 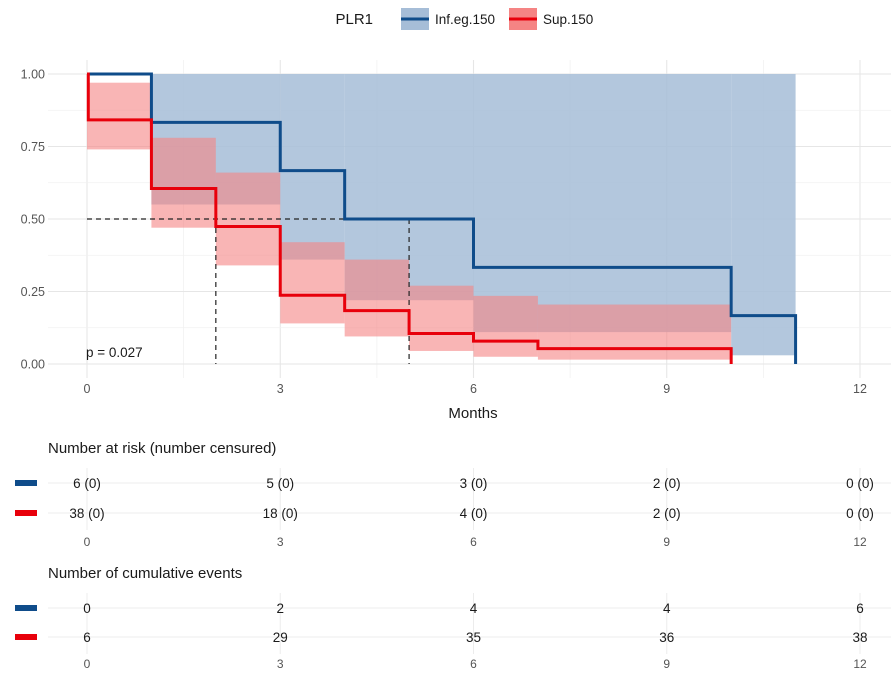 I want to click on risk-table-cell: 38 (0), so click(x=86, y=513).